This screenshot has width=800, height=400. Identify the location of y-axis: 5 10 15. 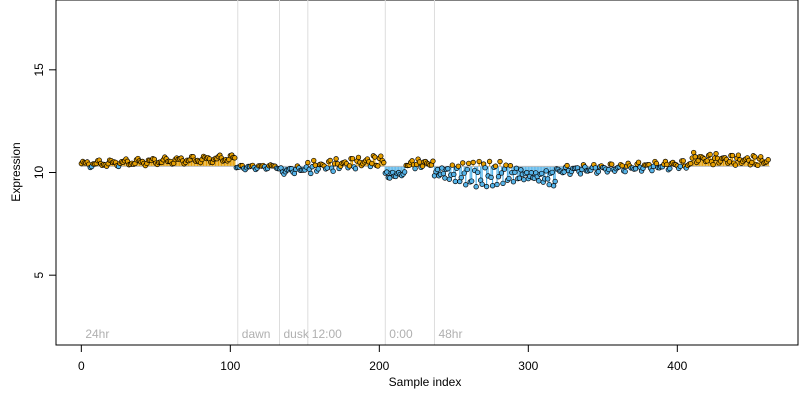
(44, 171).